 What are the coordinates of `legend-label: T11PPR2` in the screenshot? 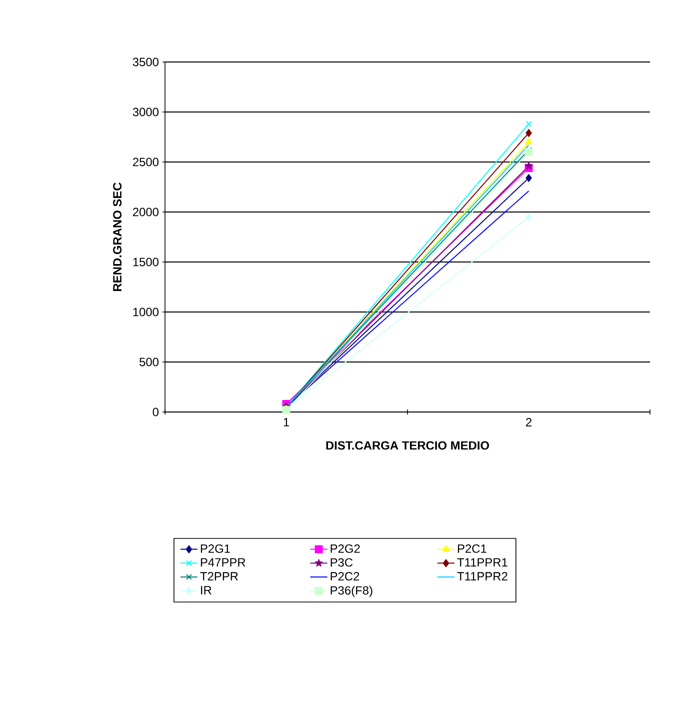 It's located at (482, 576).